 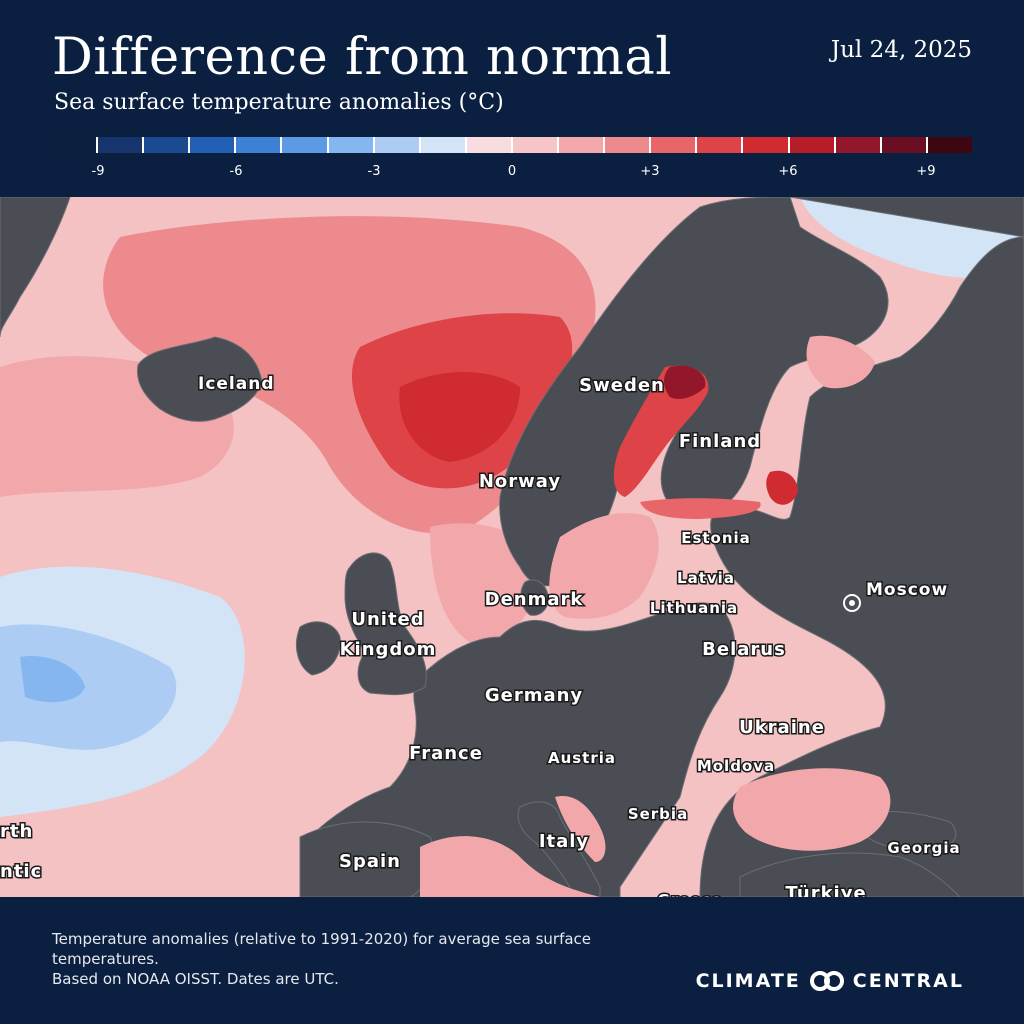 What do you see at coordinates (195, 979) in the screenshot?
I see `footnote-line-2: Based on NOAA OISST. Dates are UTC.` at bounding box center [195, 979].